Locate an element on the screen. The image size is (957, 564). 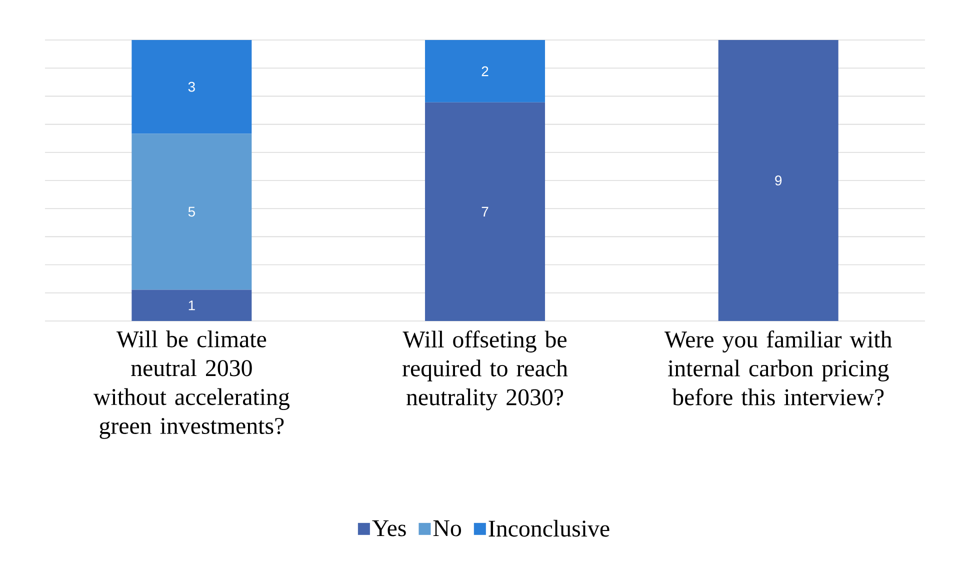
data-label: 7 is located at coordinates (485, 211).